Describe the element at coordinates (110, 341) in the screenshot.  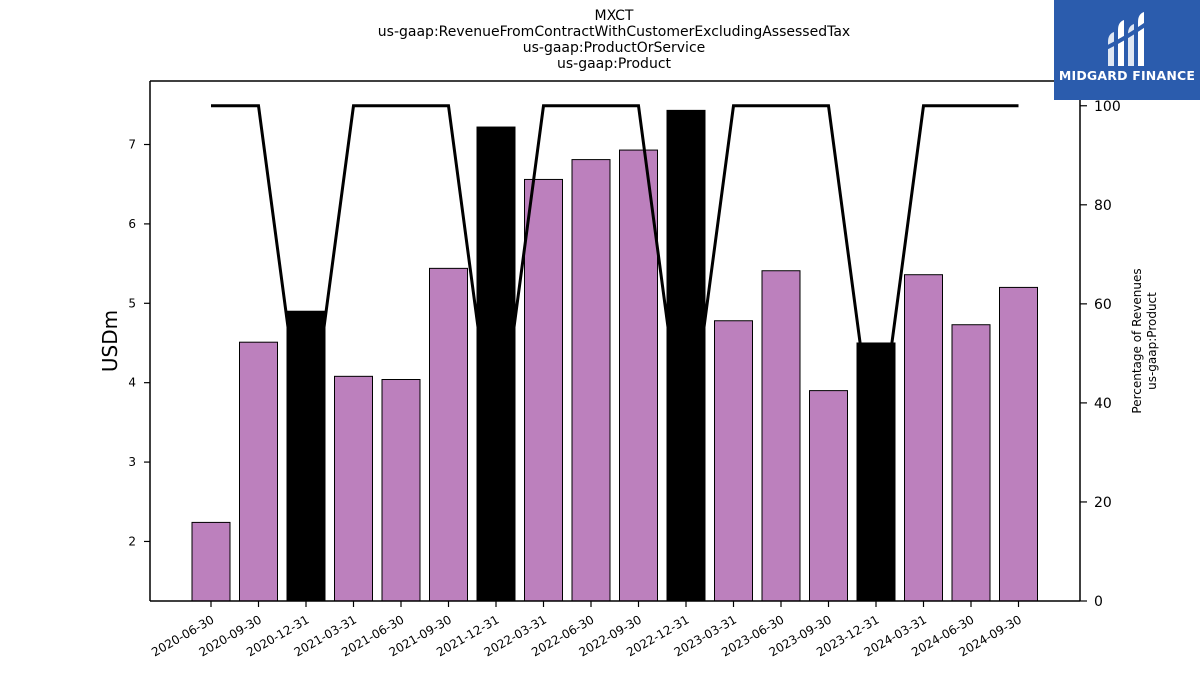
I see `y-axis-label: USDm` at that location.